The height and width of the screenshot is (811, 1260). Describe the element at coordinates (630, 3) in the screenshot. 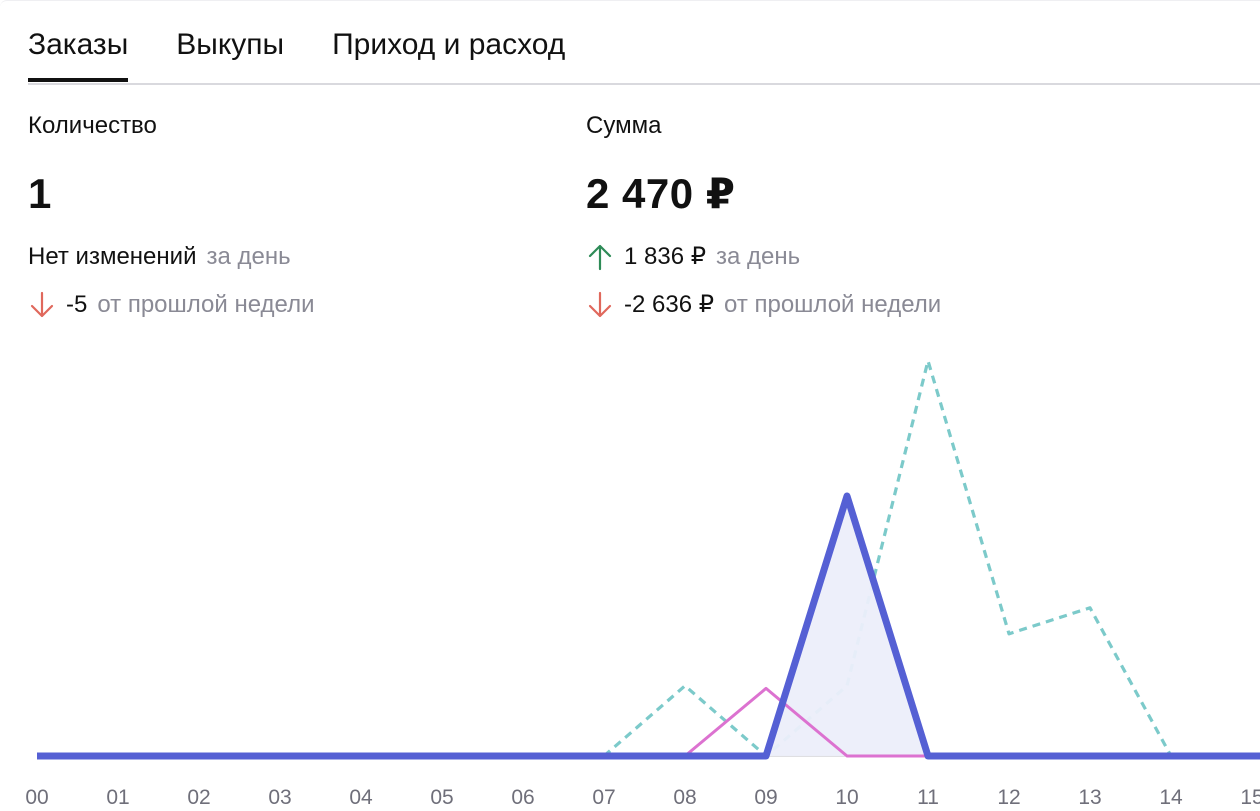

I see `card-top-edge` at that location.